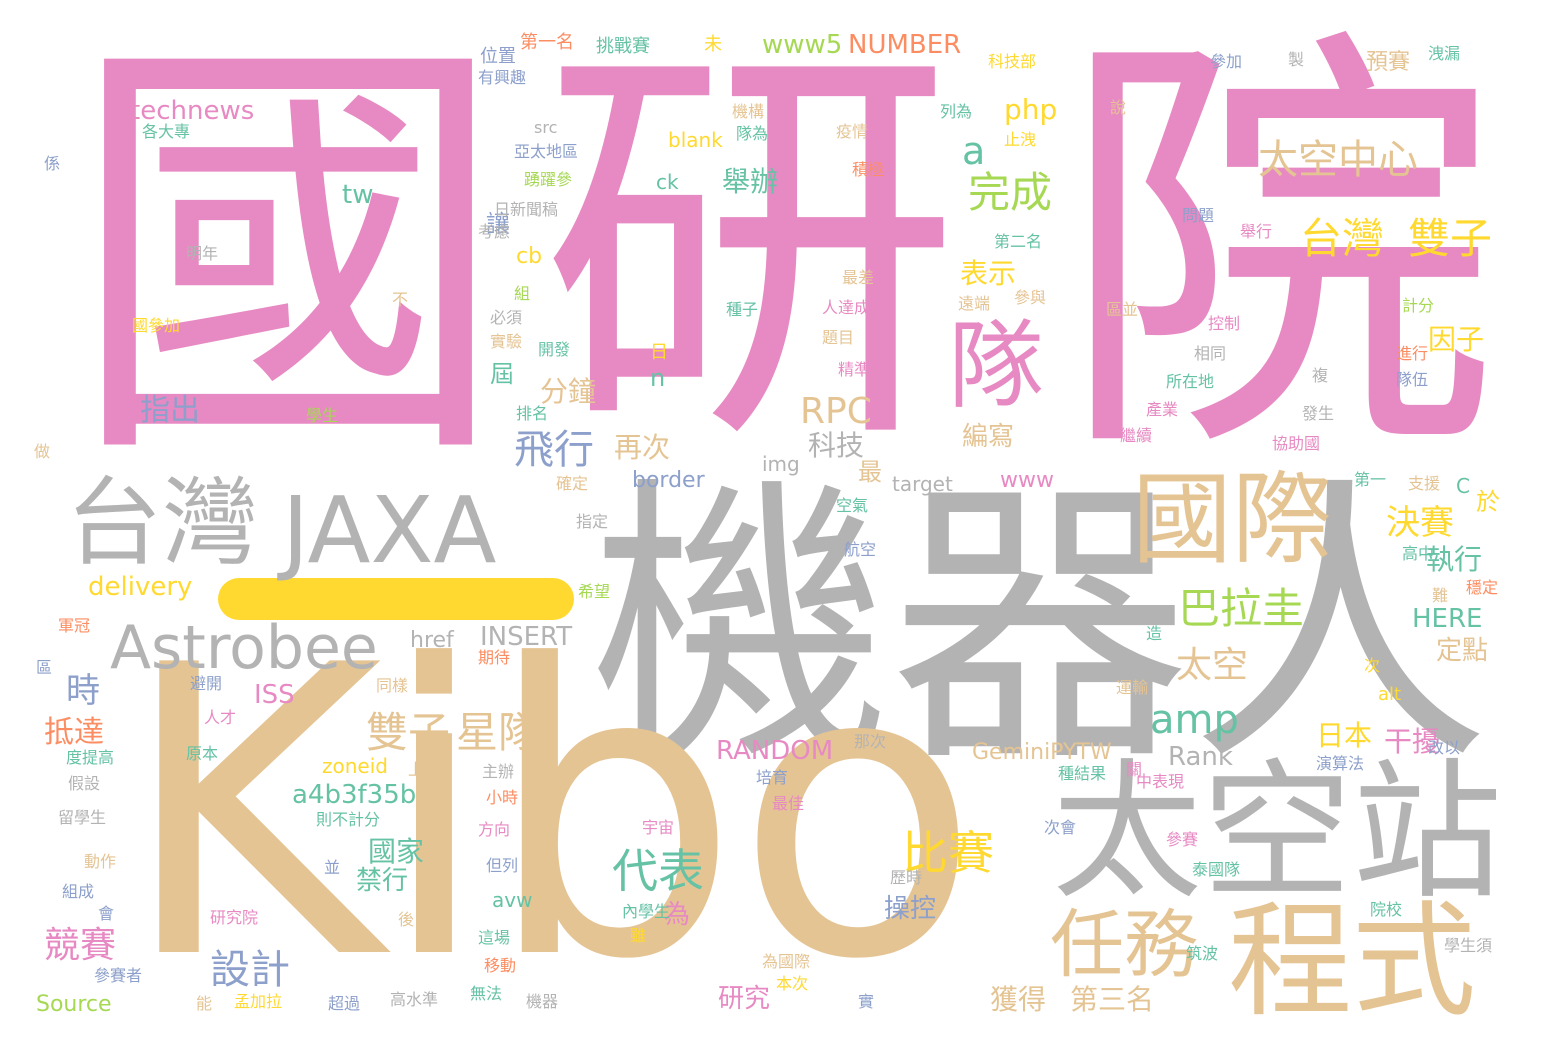 Image resolution: width=1548 pixels, height=1052 pixels. Describe the element at coordinates (1388, 62) in the screenshot. I see `word: 預賽` at that location.